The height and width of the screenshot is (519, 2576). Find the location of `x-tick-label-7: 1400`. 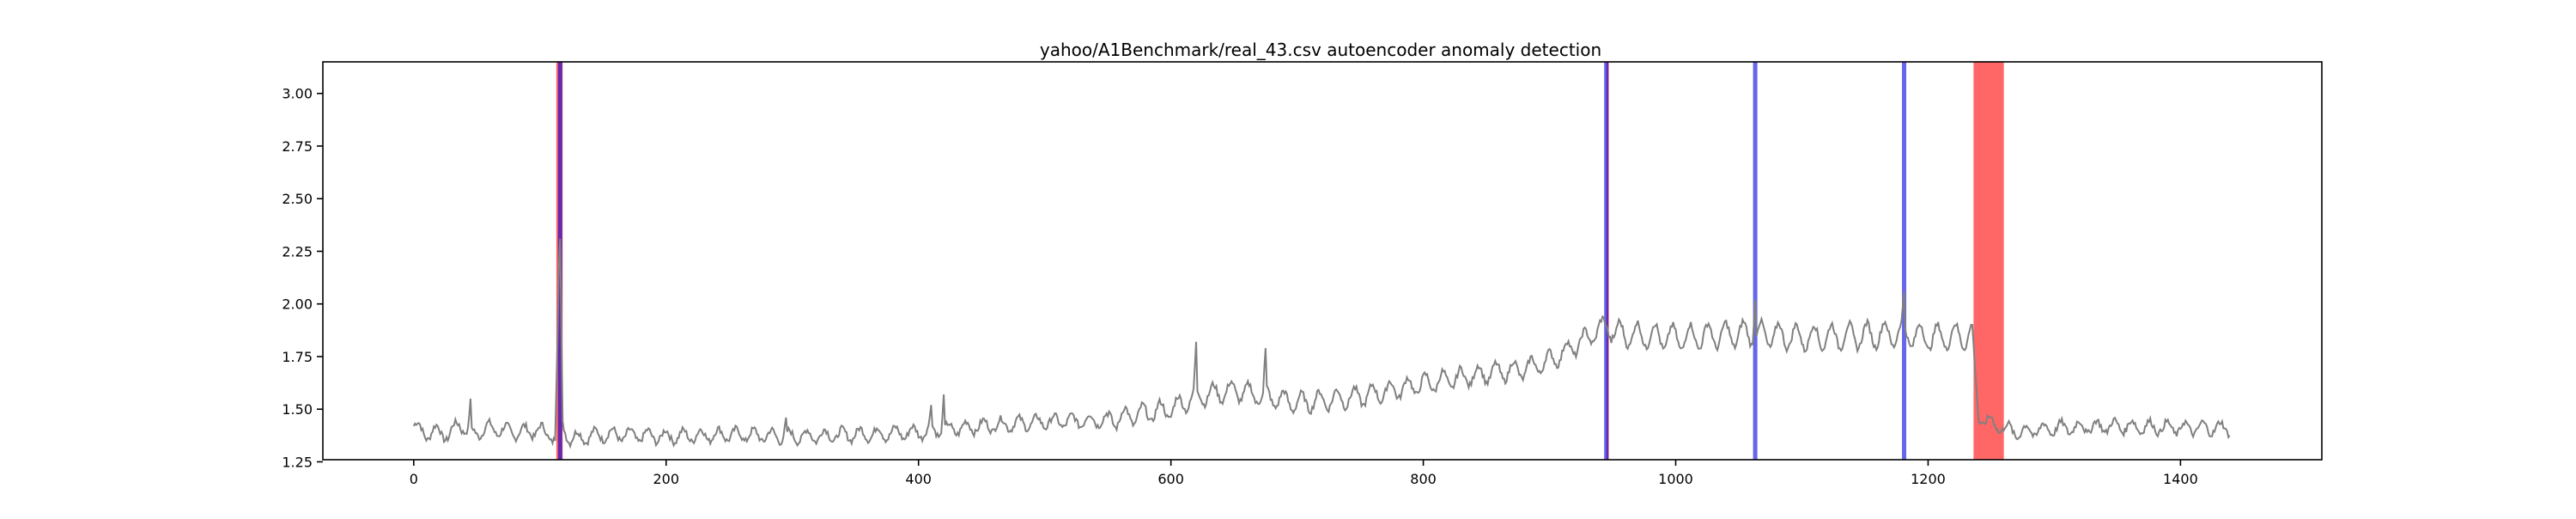

x-tick-label-7: 1400 is located at coordinates (2180, 479).